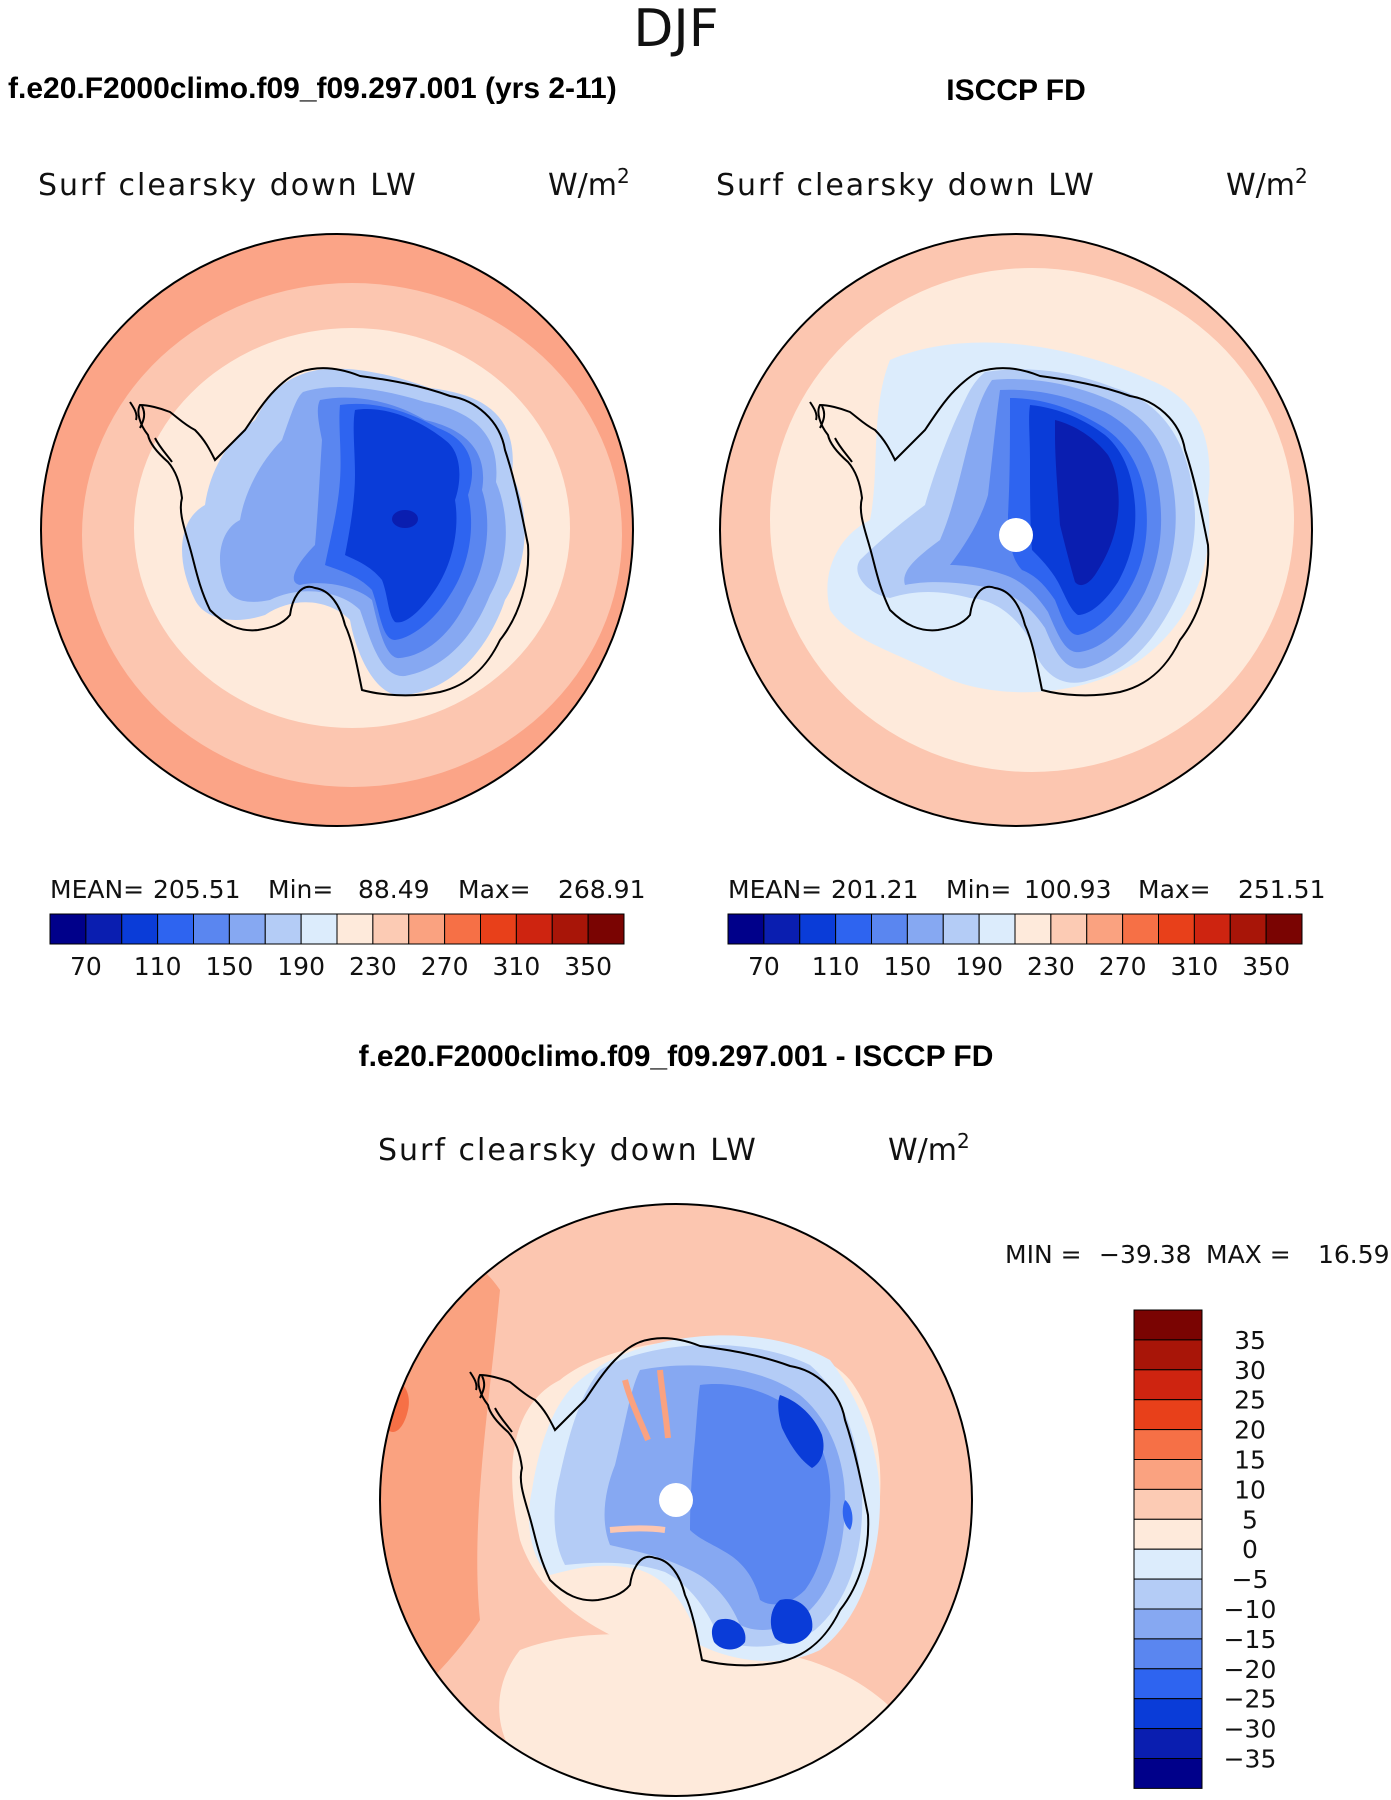 The width and height of the screenshot is (1391, 1800). I want to click on panel-model-units: W/m2, so click(589, 183).